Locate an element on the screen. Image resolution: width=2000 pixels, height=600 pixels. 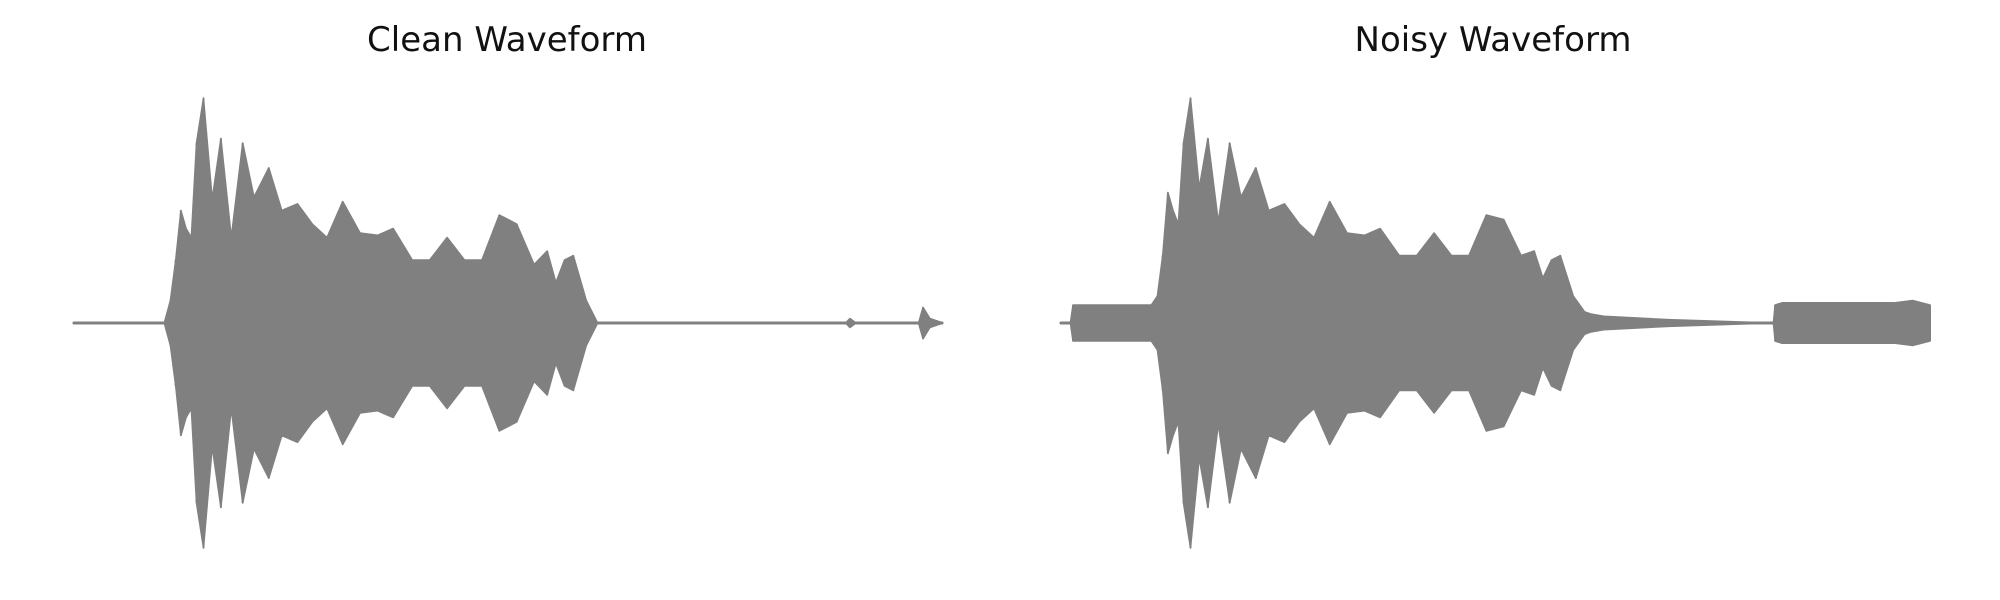
chart-title: Clean Waveform is located at coordinates (507, 40).